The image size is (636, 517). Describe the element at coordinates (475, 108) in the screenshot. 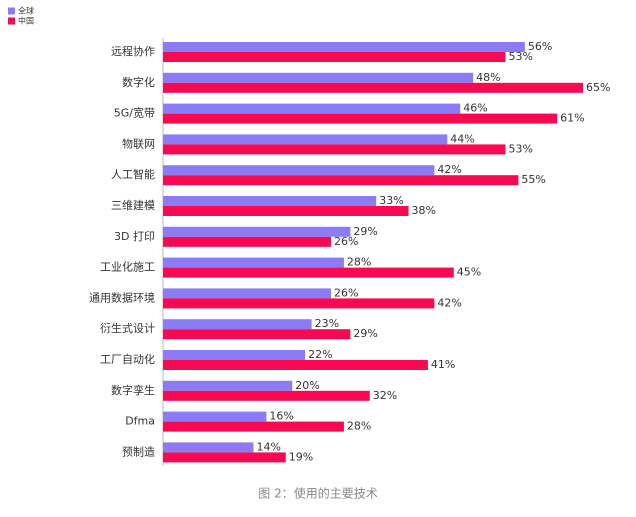

I see `value-label: 46%` at that location.